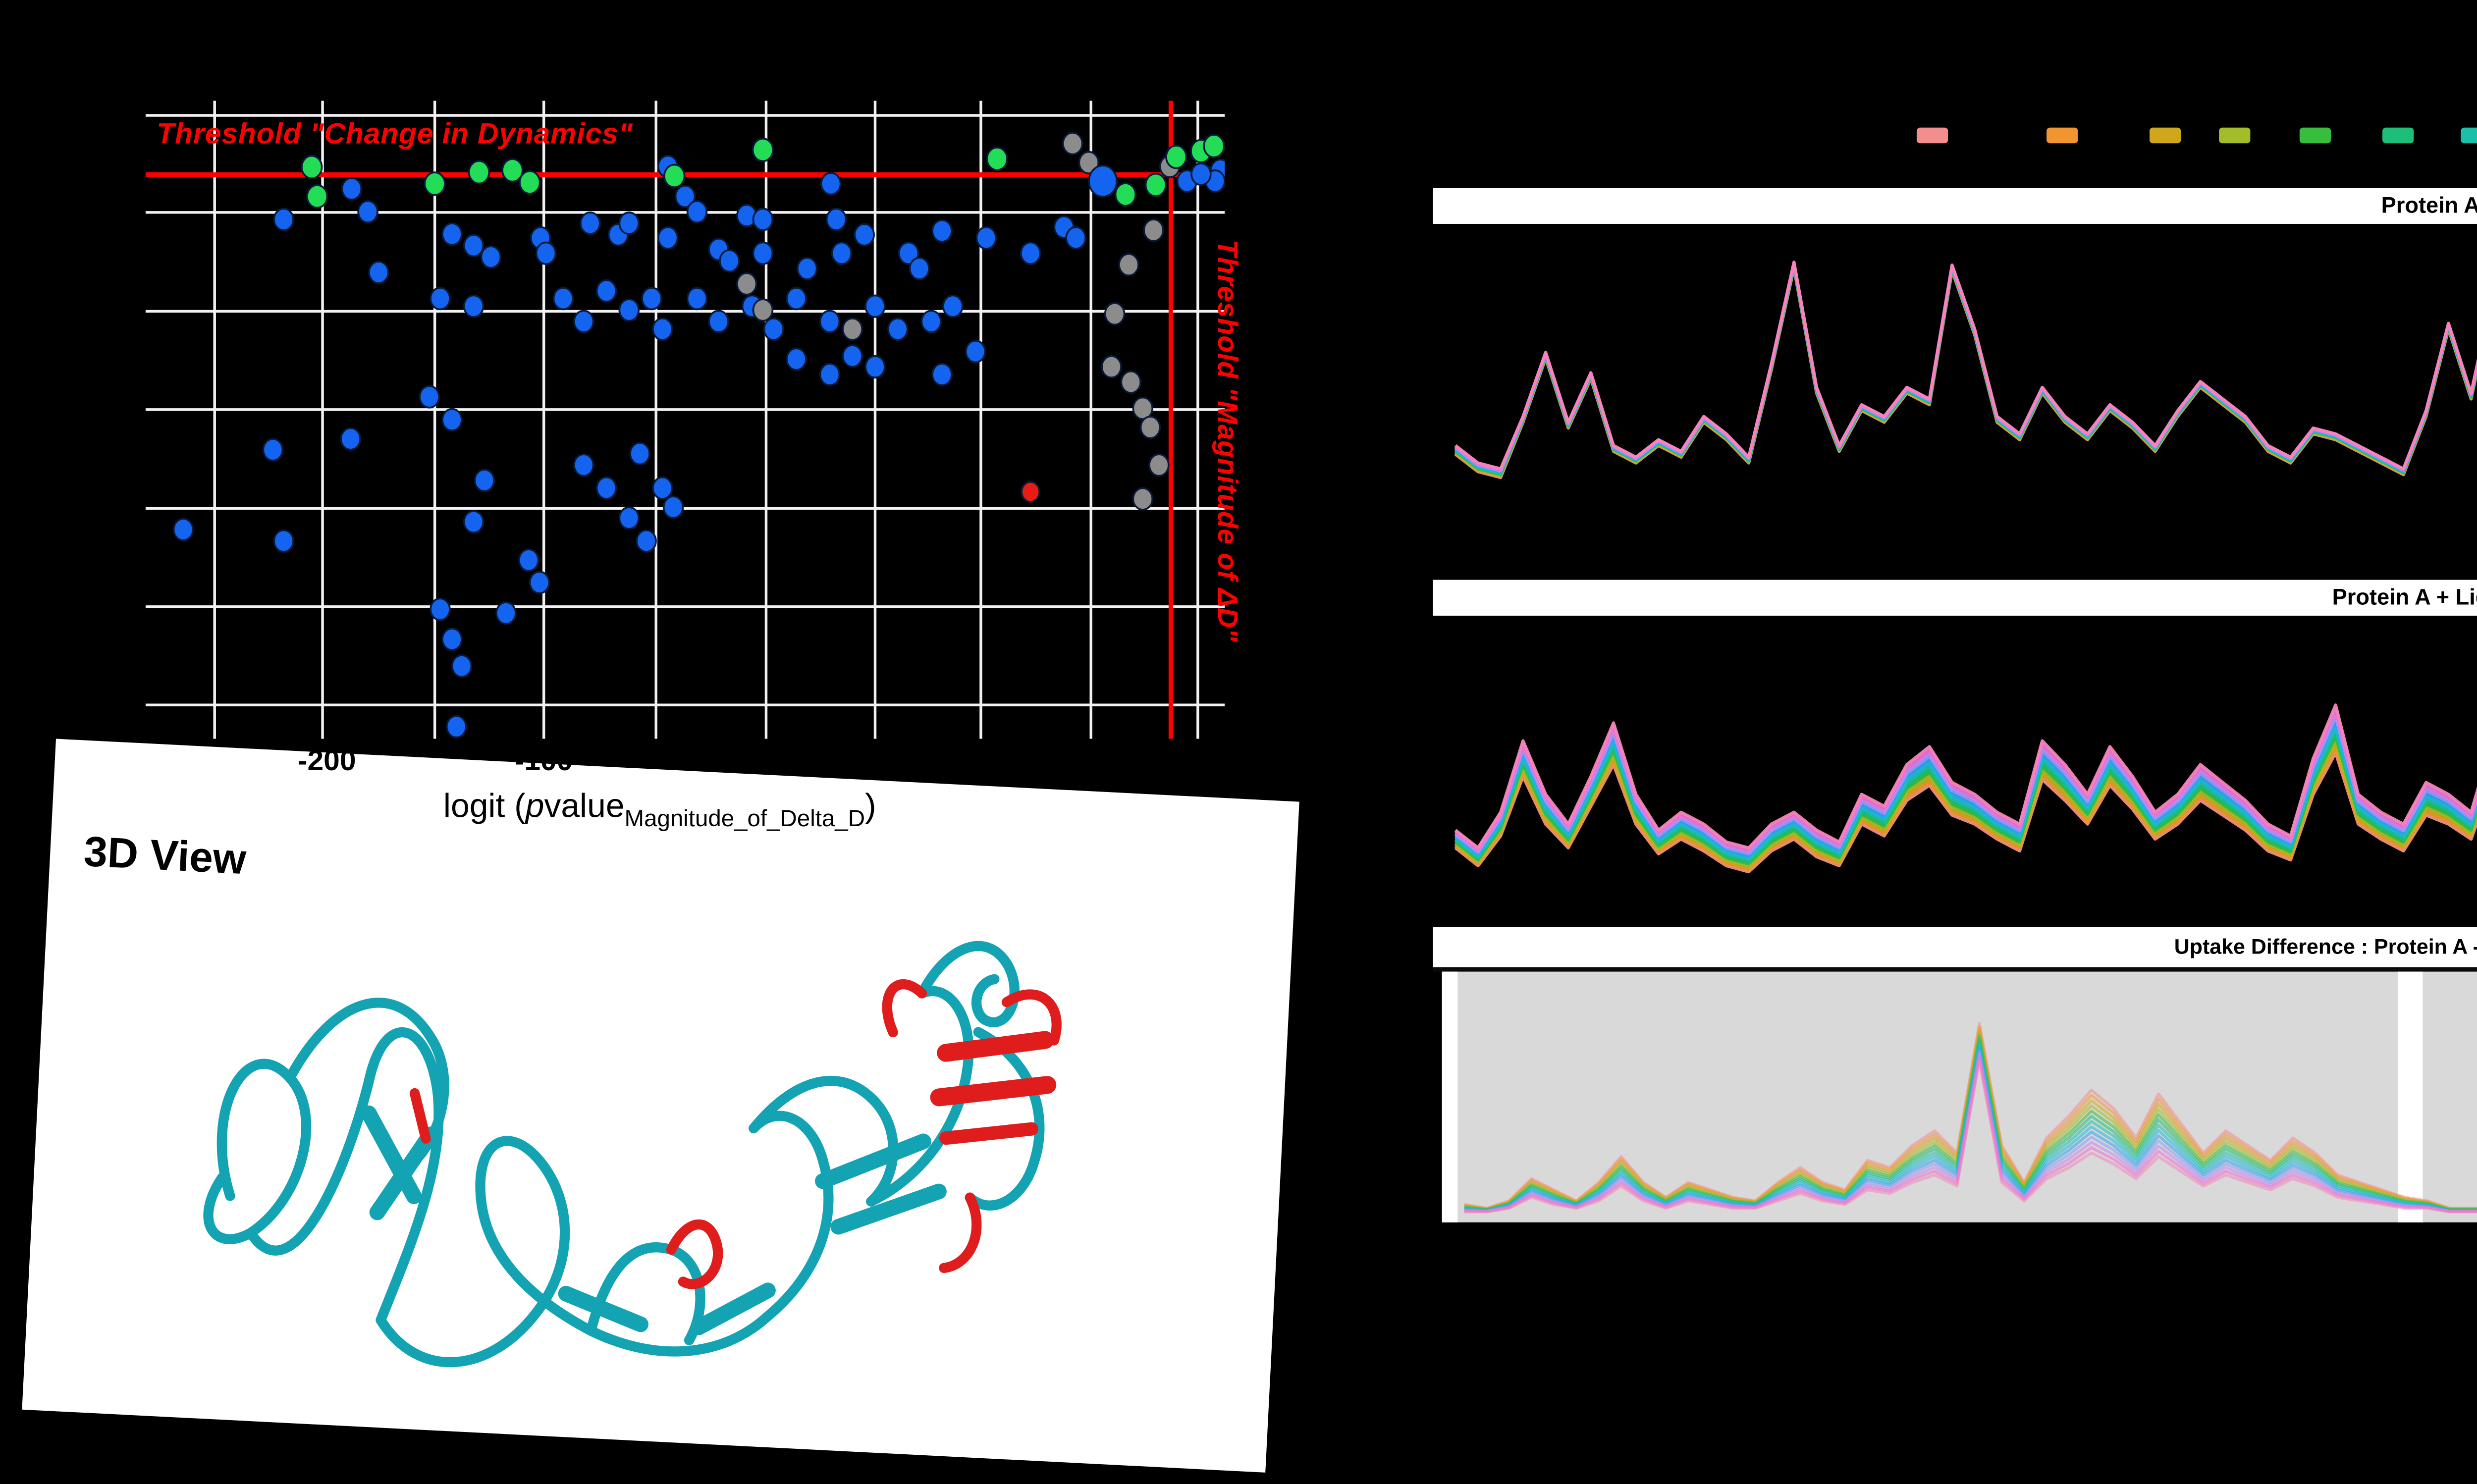 The image size is (2477, 1484). Describe the element at coordinates (395, 133) in the screenshot. I see `threshold-dynamics-label: Threshold "Change in Dynamics"` at that location.